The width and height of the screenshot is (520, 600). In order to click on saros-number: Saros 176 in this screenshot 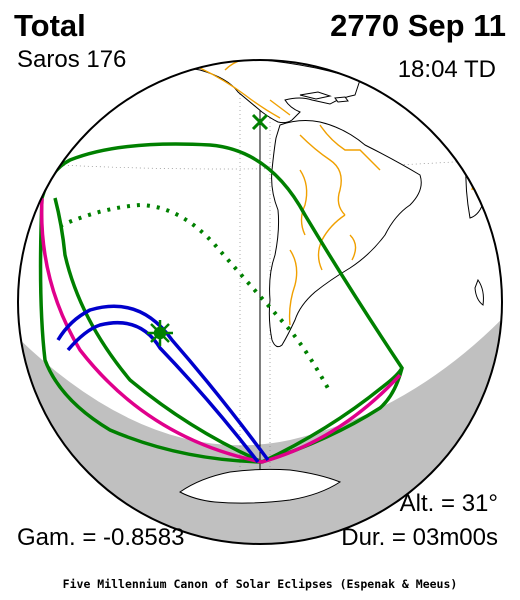, I will do `click(72, 59)`.